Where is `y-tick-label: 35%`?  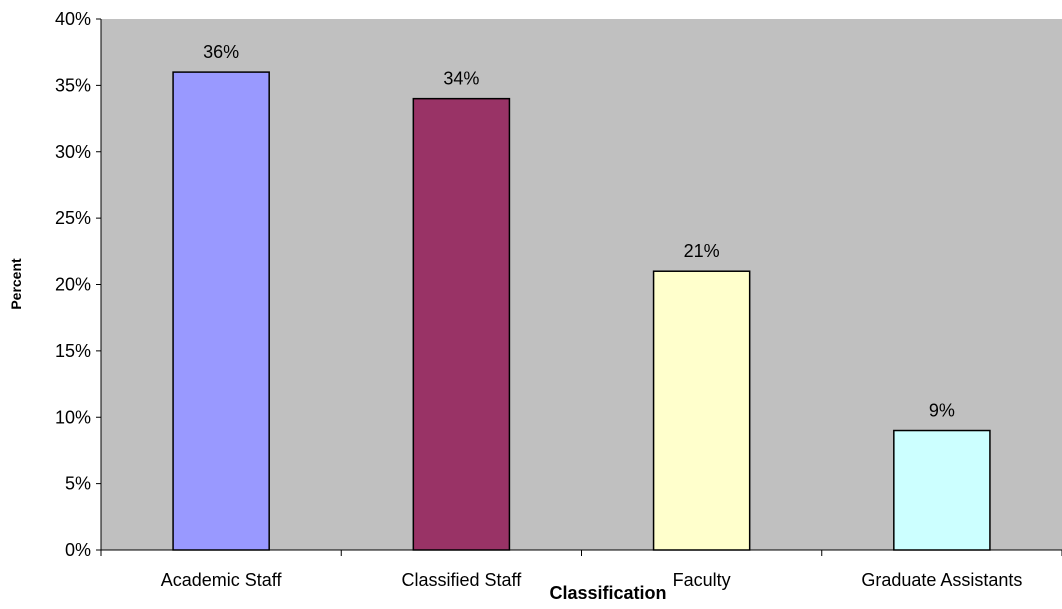
y-tick-label: 35% is located at coordinates (73, 85).